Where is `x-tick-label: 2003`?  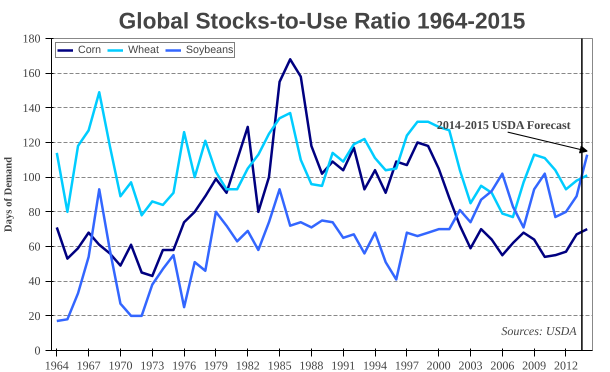
x-tick-label: 2003 is located at coordinates (470, 365).